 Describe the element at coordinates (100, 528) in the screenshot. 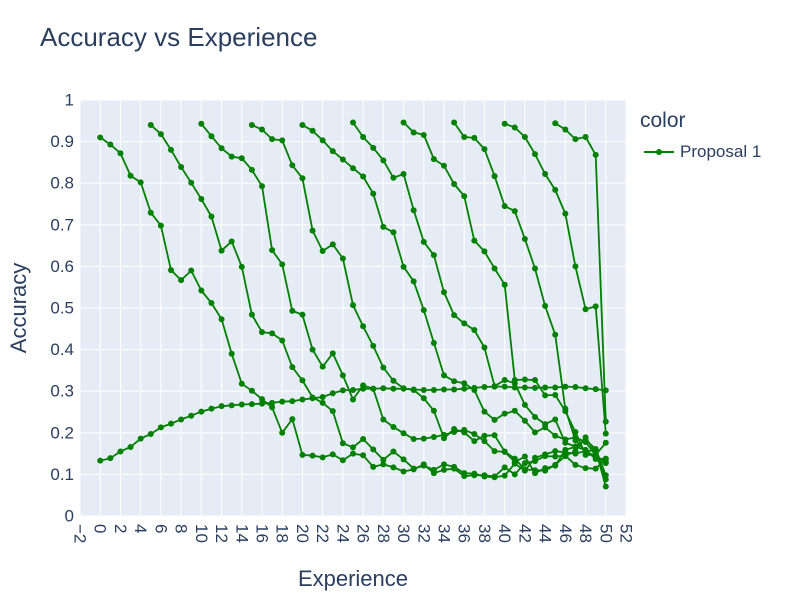

I see `x-tick-label: 0` at that location.